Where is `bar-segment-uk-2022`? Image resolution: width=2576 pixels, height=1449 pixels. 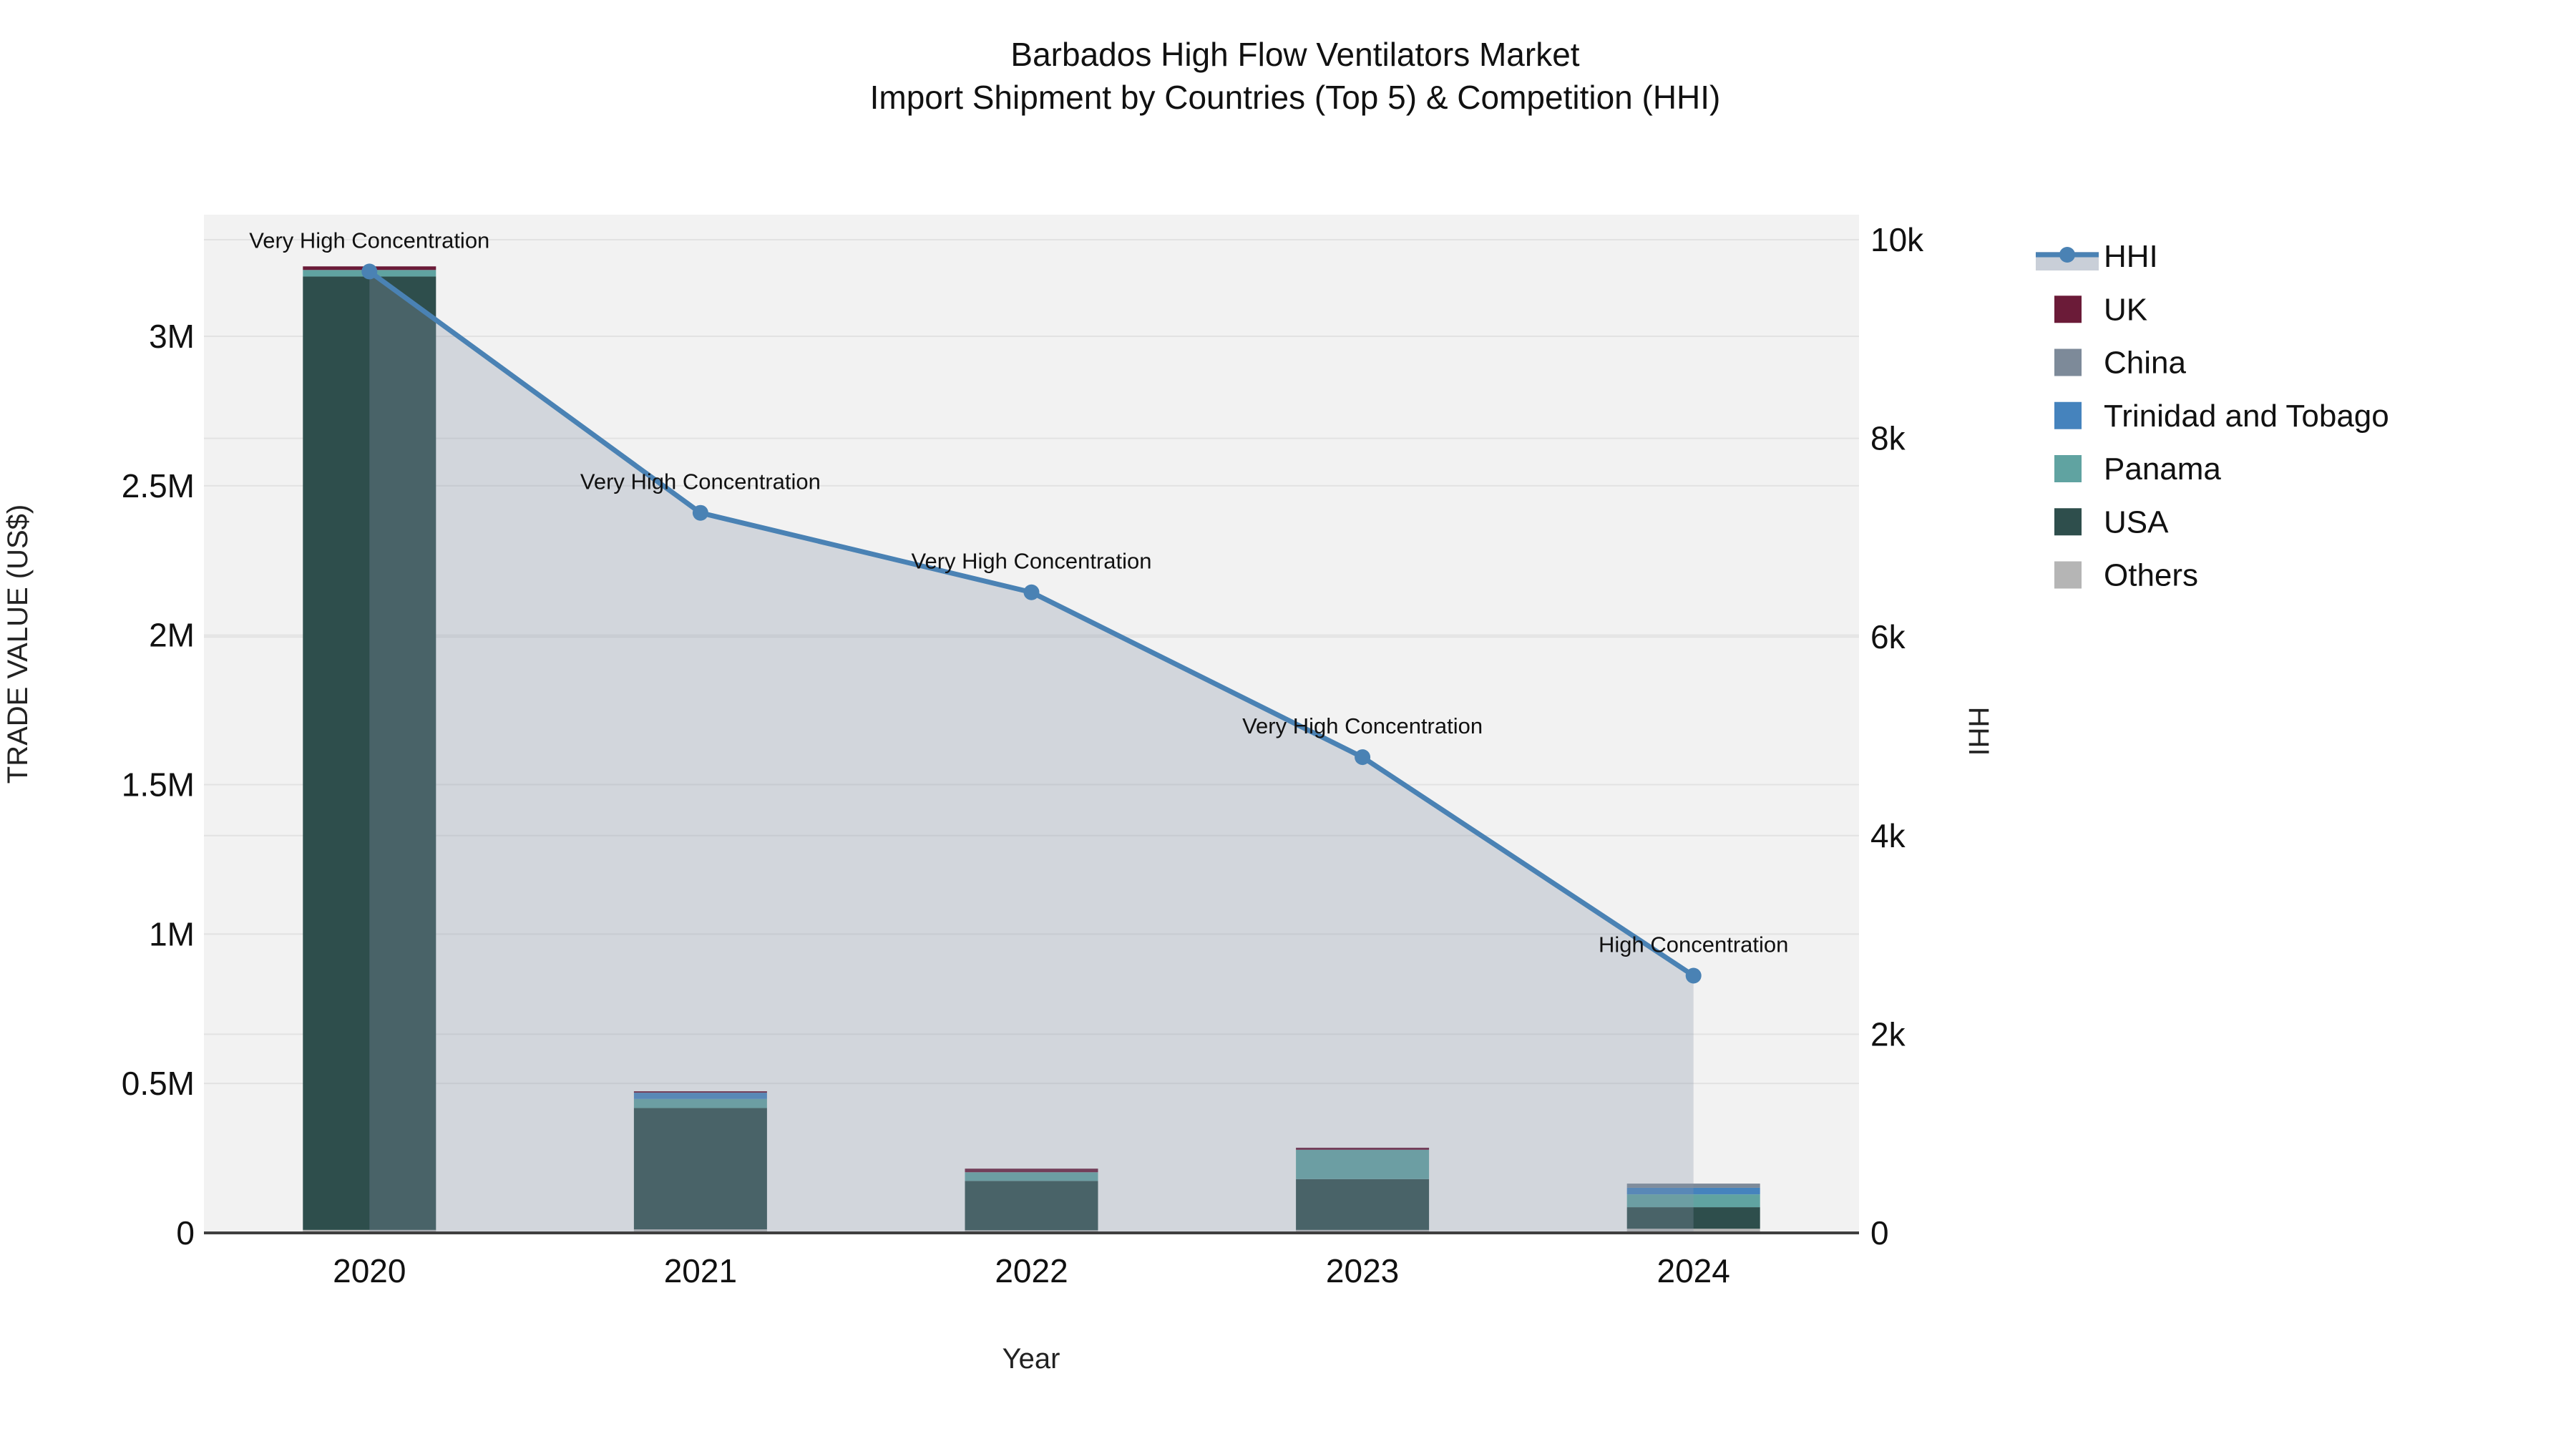 bar-segment-uk-2022 is located at coordinates (1031, 1171).